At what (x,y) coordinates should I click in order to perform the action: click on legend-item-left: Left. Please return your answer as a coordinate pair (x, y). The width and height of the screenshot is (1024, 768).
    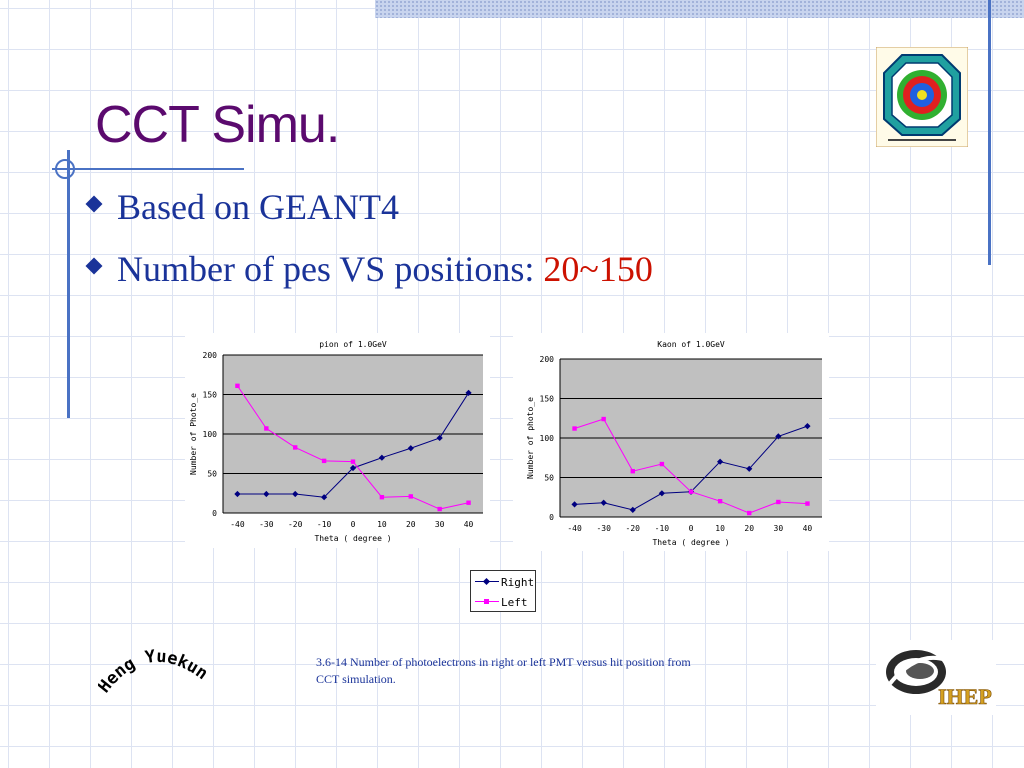
    Looking at the image, I should click on (501, 602).